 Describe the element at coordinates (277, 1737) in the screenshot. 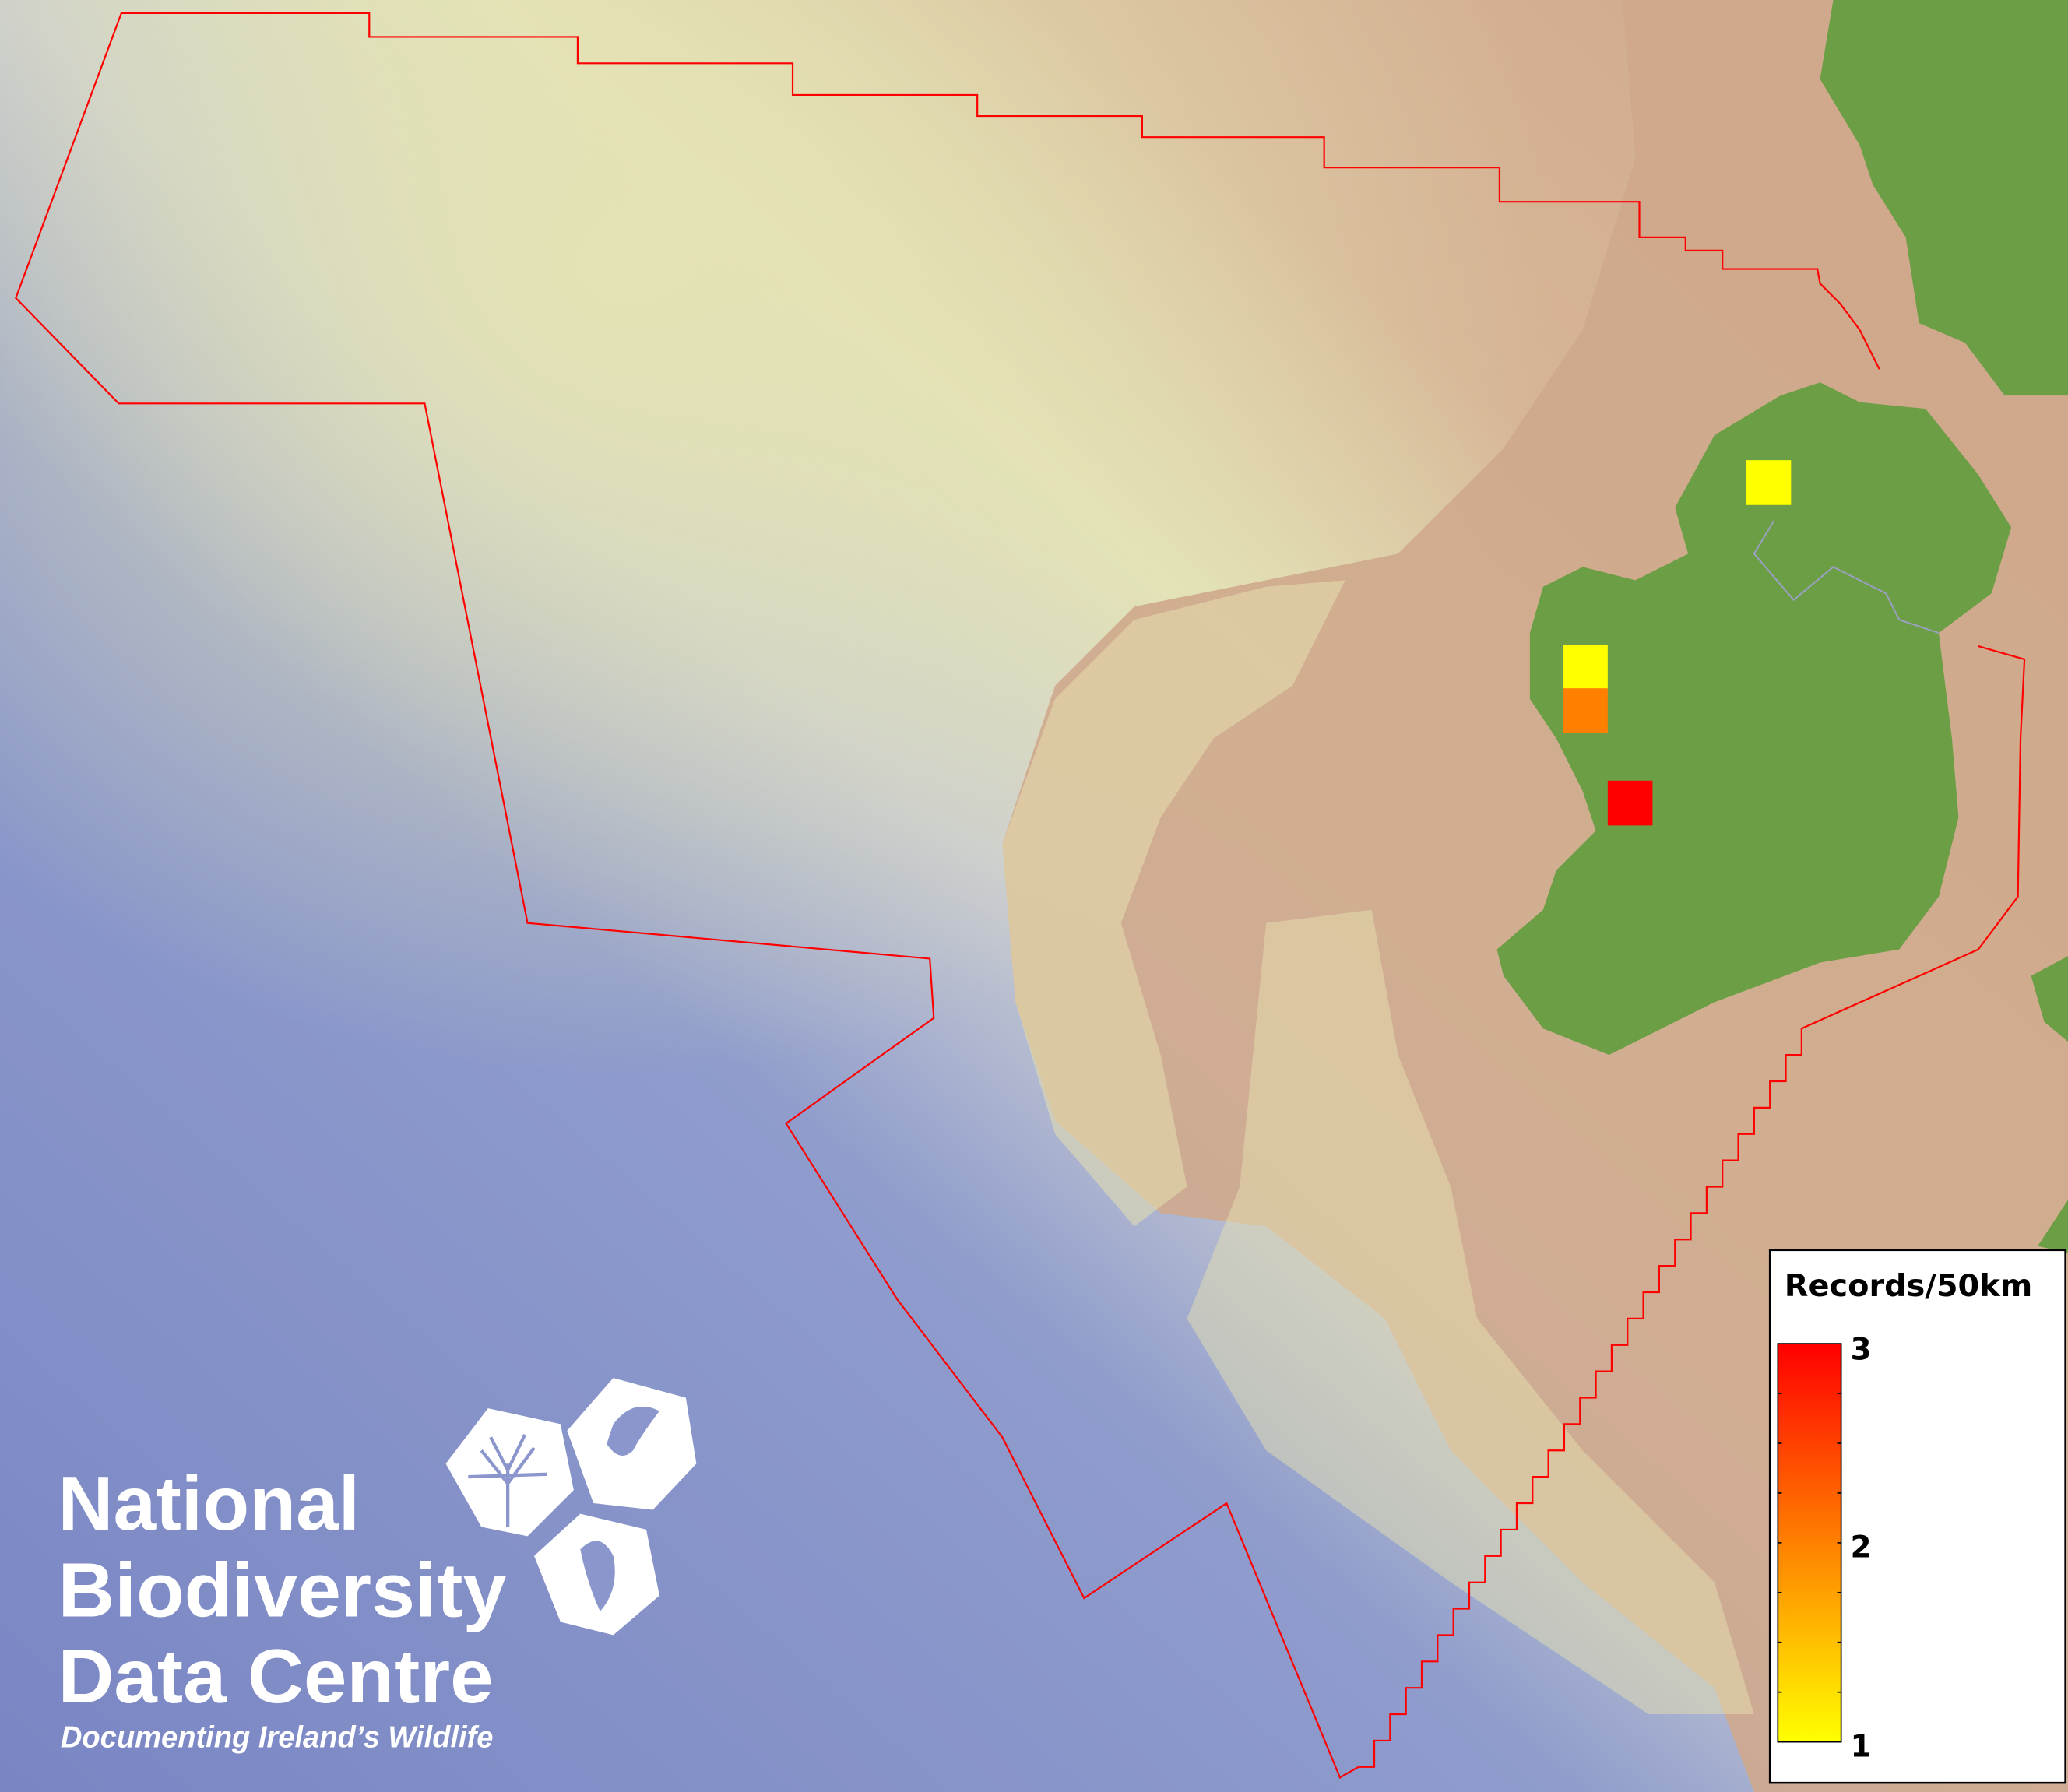

I see `logo-tagline: Documenting Ireland’s Wildlife` at that location.